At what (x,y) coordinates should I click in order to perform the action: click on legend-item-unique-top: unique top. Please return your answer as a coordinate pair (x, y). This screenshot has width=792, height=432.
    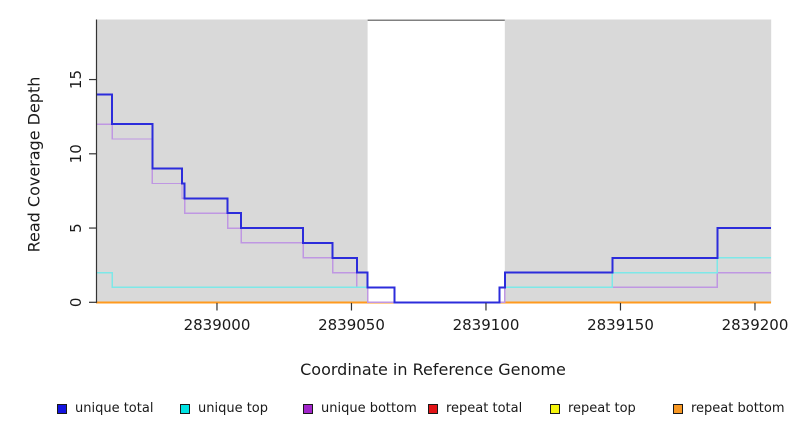
    Looking at the image, I should click on (224, 409).